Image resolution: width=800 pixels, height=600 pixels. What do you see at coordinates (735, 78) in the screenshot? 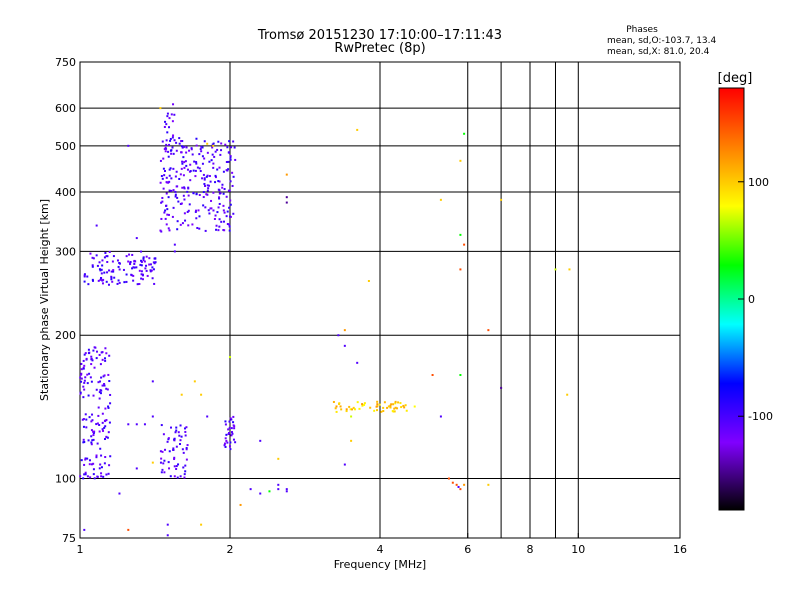
I see `colorbar-label: [deg]` at bounding box center [735, 78].